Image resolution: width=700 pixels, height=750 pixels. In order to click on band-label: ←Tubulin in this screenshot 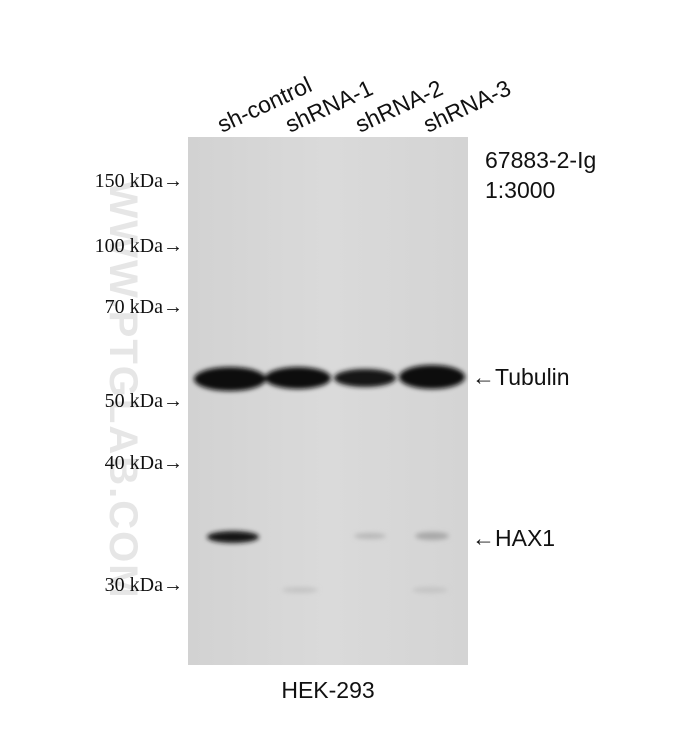, I will do `click(521, 377)`.